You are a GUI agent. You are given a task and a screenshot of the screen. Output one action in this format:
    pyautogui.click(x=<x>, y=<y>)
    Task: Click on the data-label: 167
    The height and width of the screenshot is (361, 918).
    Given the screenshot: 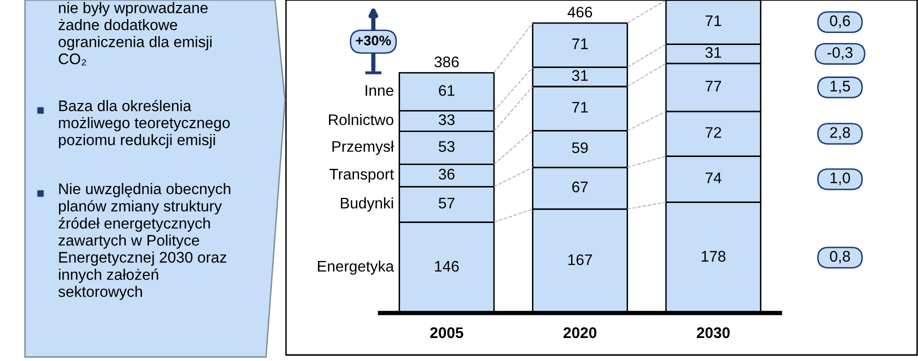 What is the action you would take?
    pyautogui.click(x=580, y=260)
    